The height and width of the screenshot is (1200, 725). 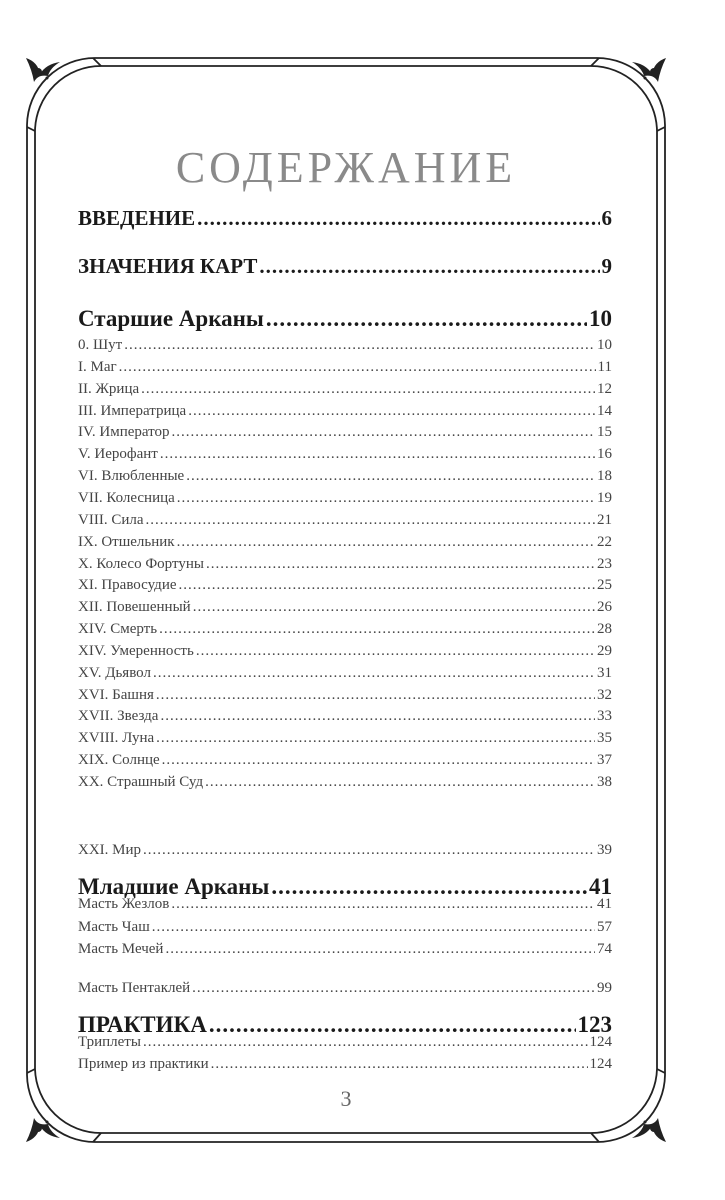 I want to click on toc-entry: XIV. Смерть 28, so click(x=345, y=629).